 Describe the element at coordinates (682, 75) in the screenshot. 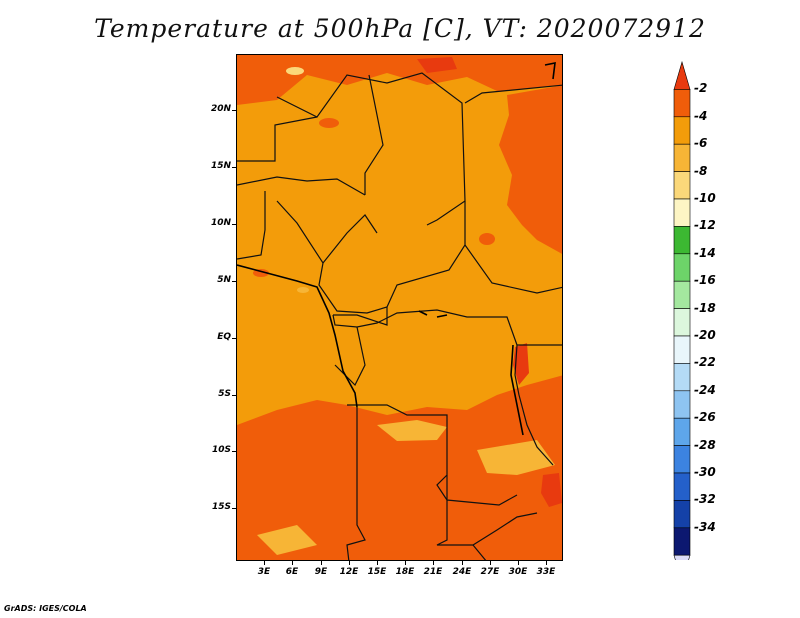

I see `colorbar-top-arrow` at that location.